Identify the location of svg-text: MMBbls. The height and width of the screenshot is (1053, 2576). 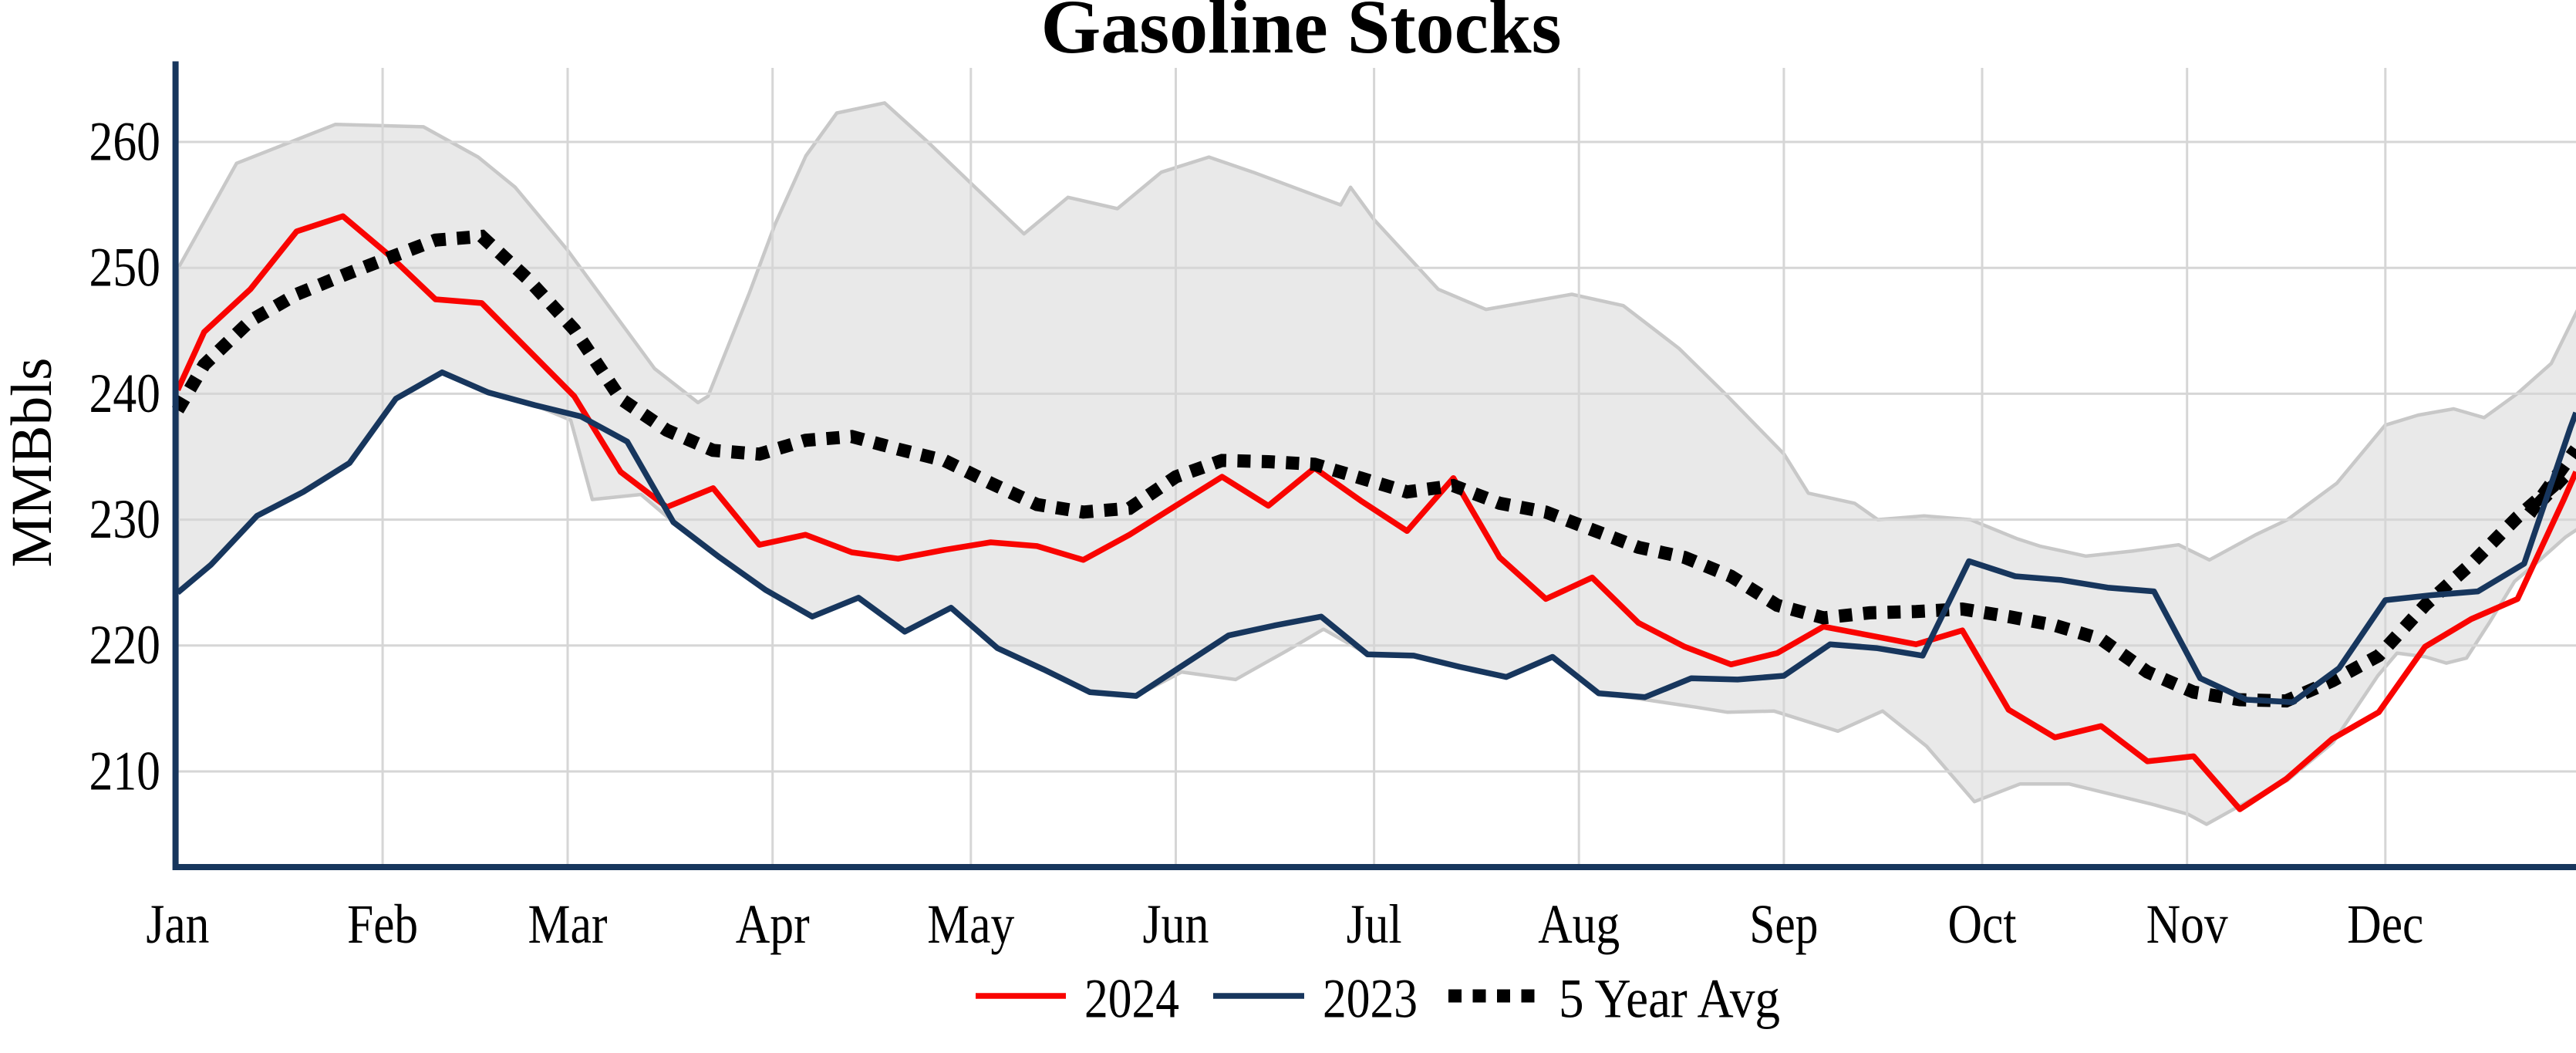
(32, 463).